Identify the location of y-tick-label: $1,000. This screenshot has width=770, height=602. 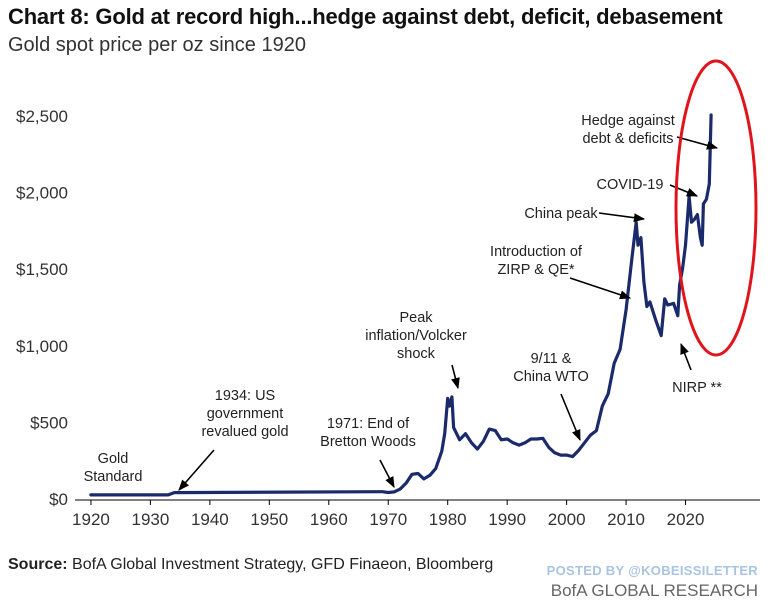
(42, 346).